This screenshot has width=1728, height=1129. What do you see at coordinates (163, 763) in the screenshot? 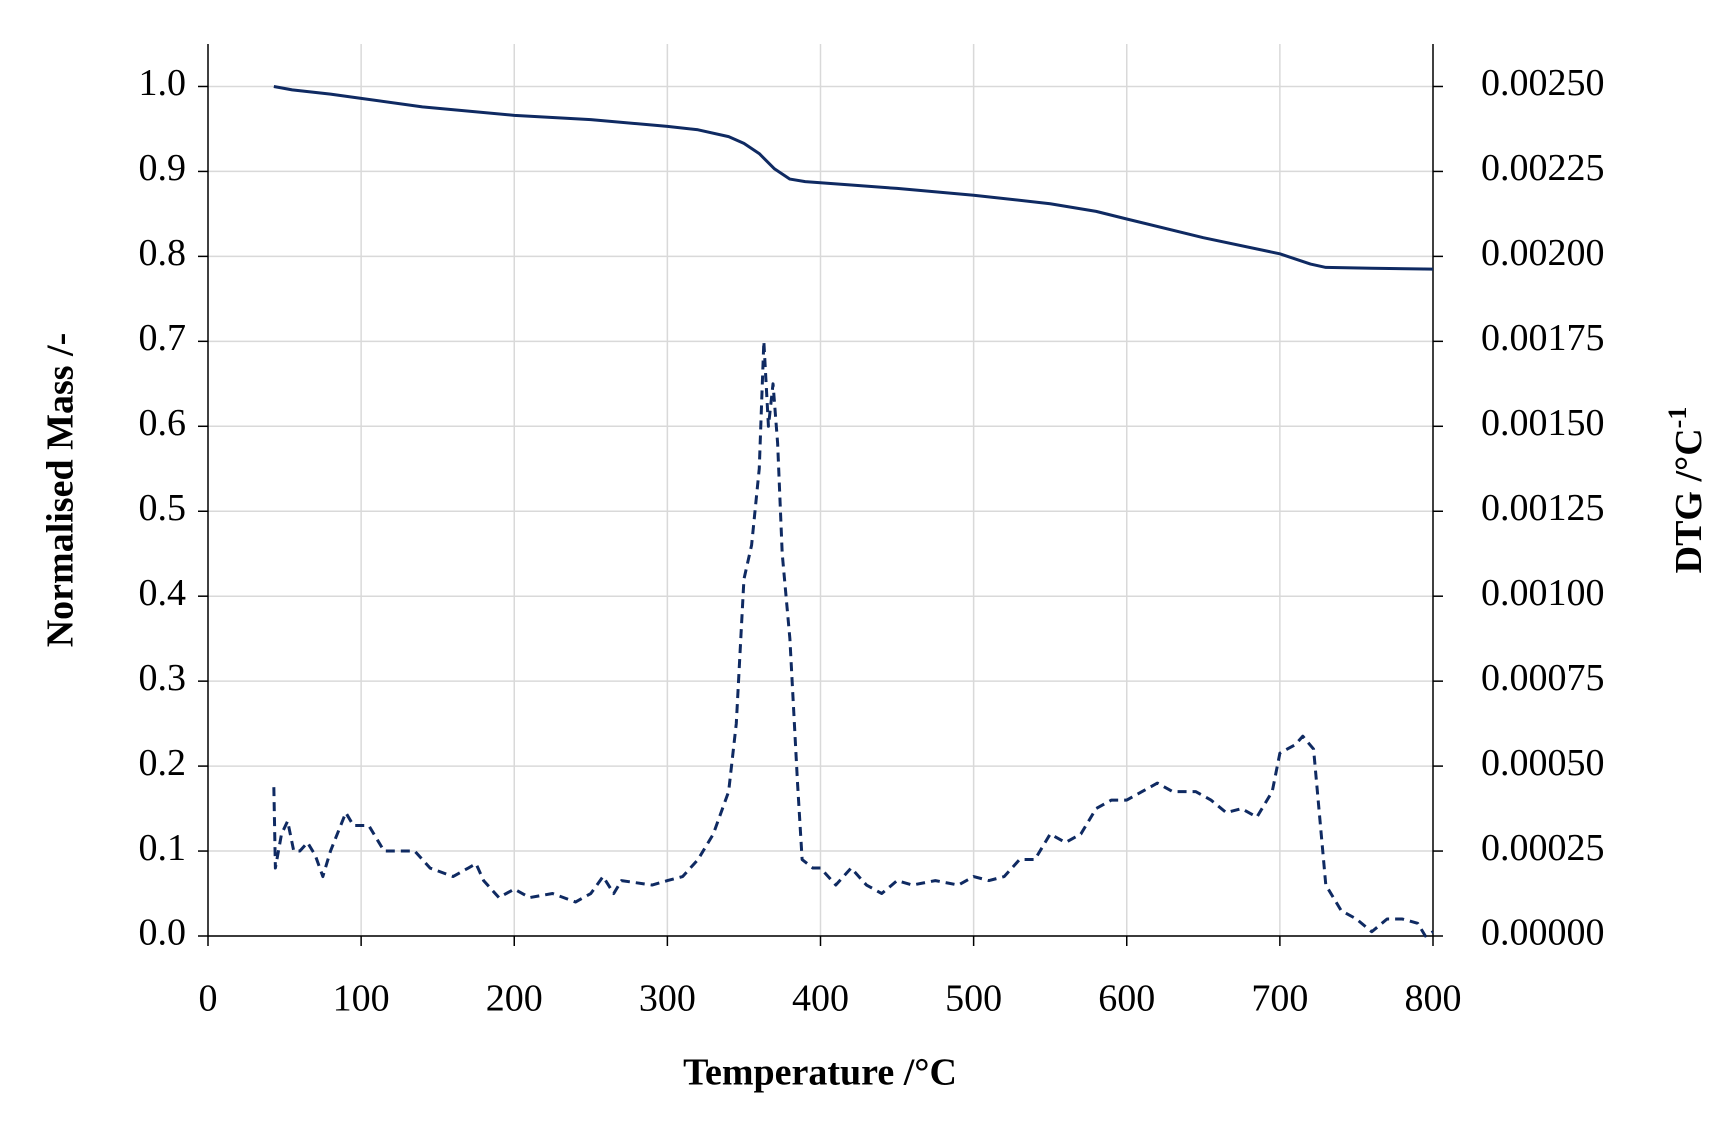
I see `y-tick-label: 0.2` at bounding box center [163, 763].